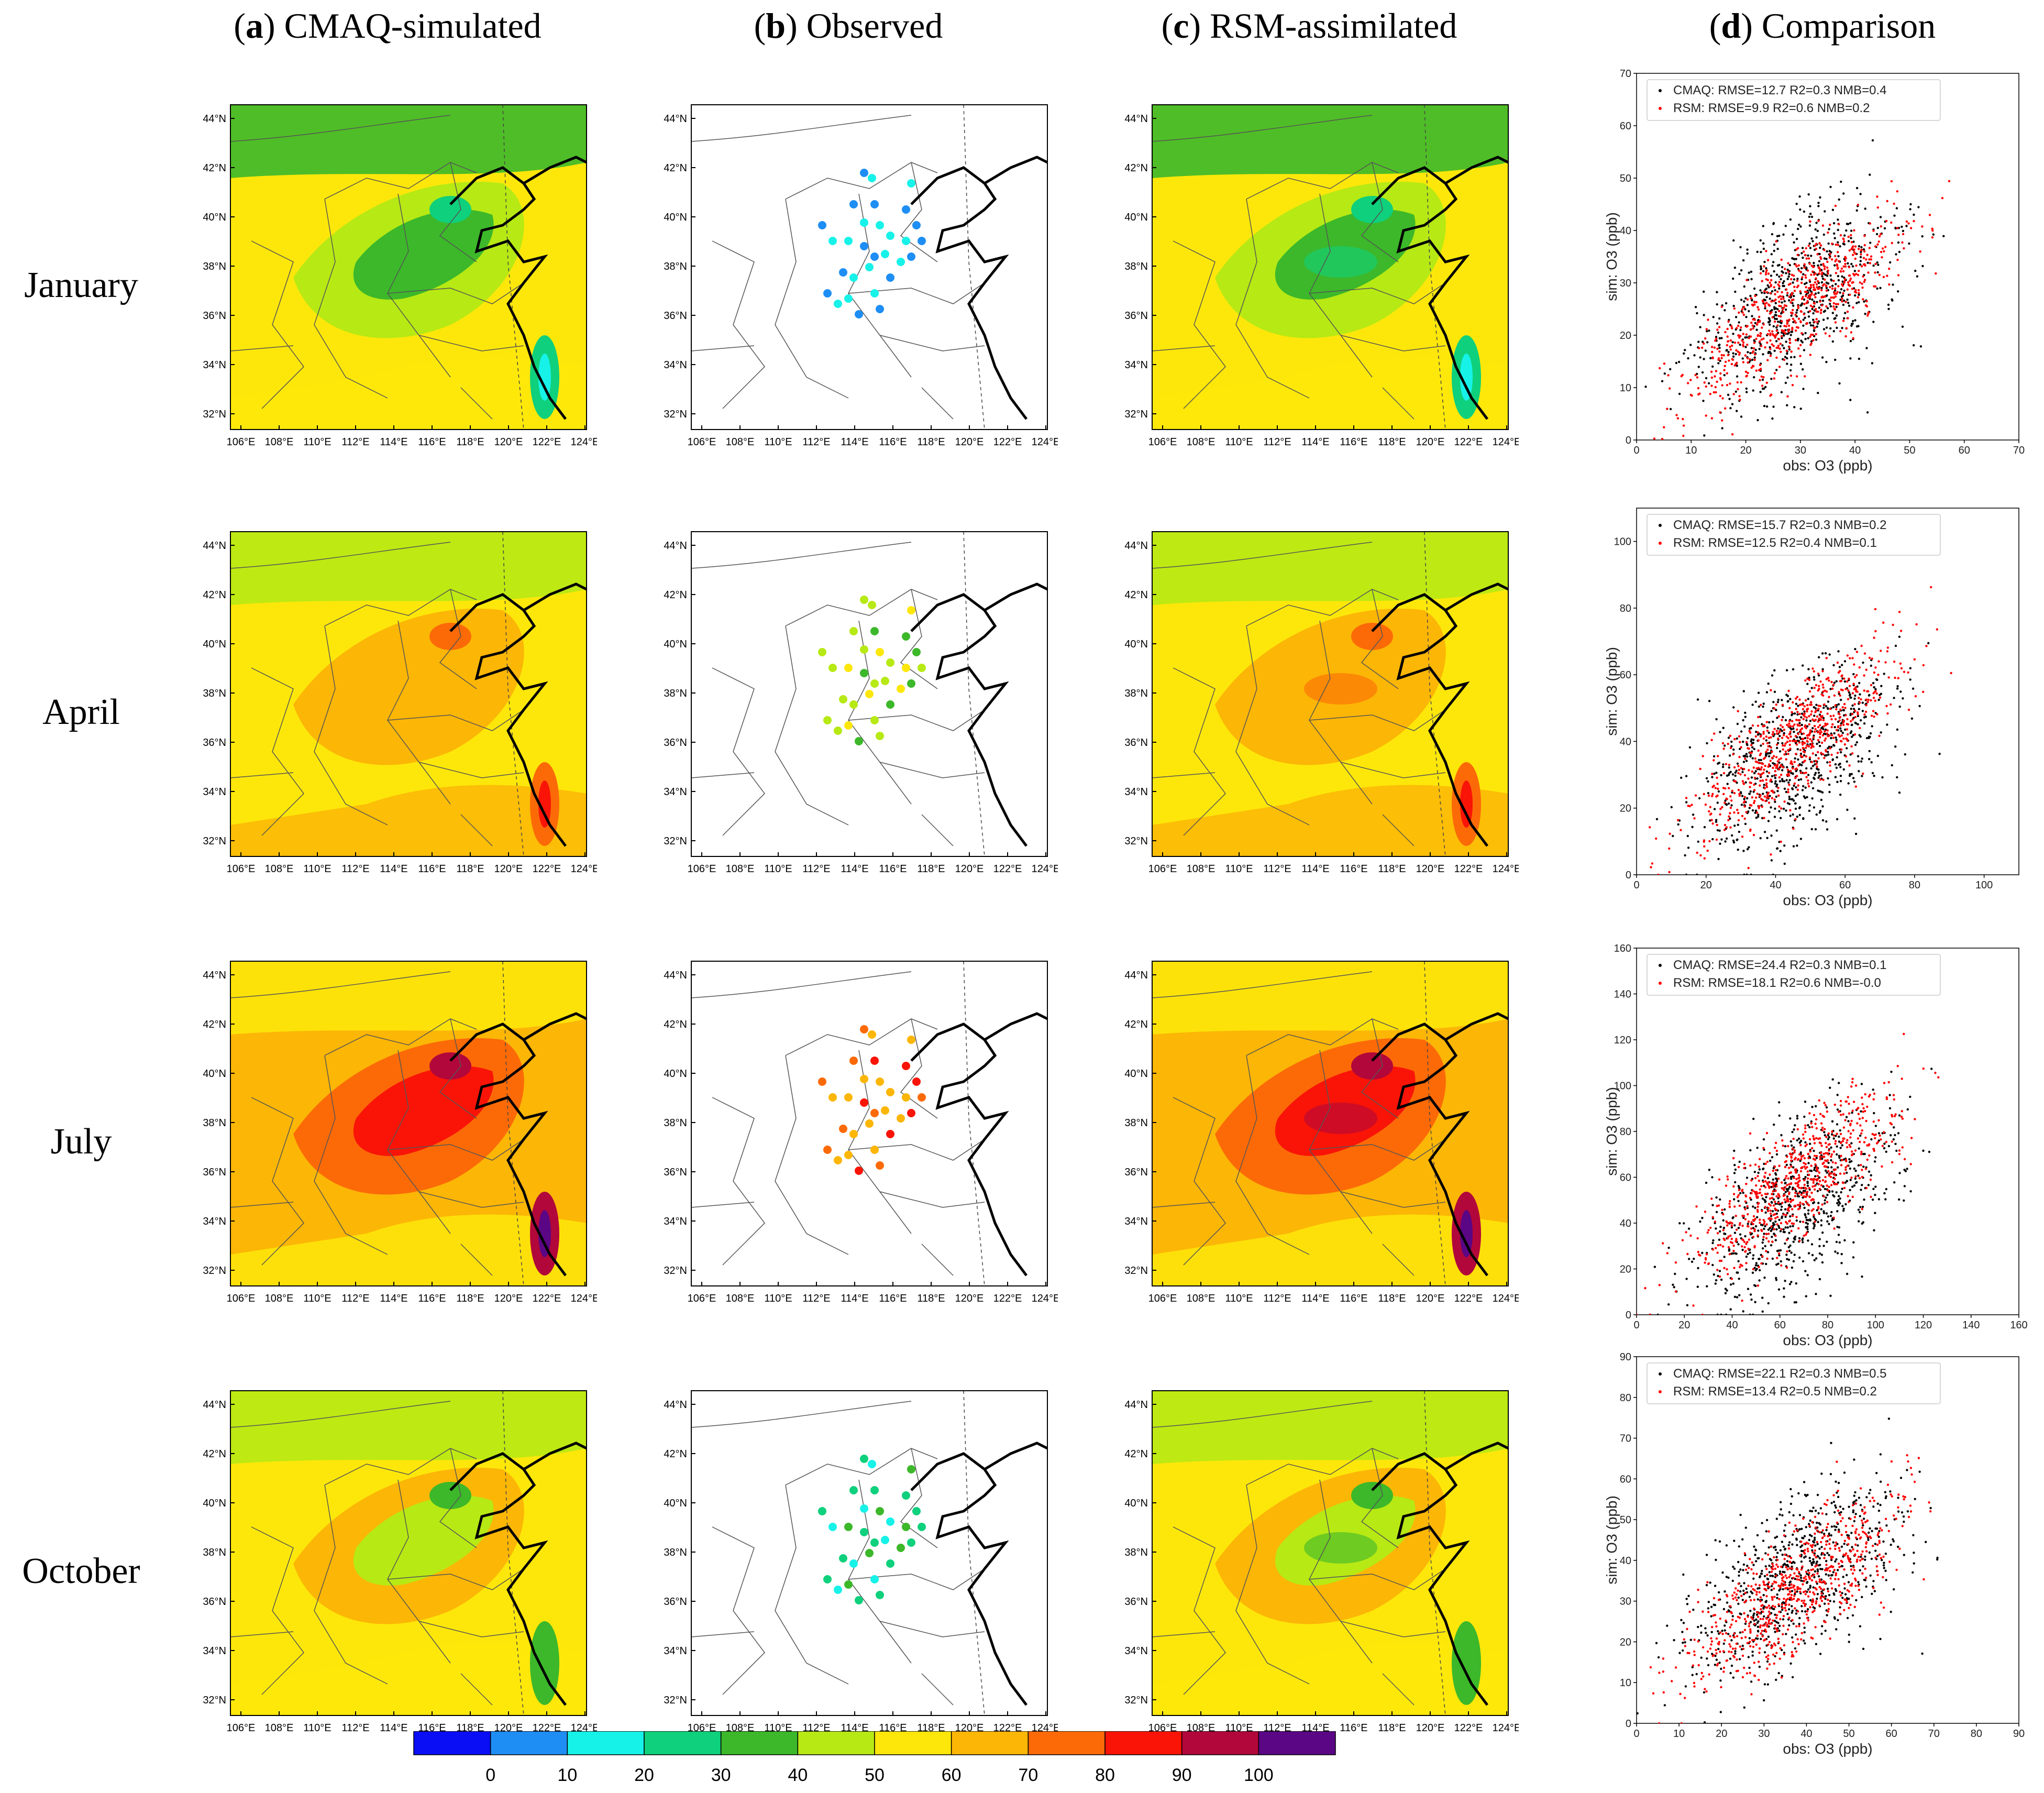  What do you see at coordinates (215, 976) in the screenshot?
I see `lat-tick-label: 44°N` at bounding box center [215, 976].